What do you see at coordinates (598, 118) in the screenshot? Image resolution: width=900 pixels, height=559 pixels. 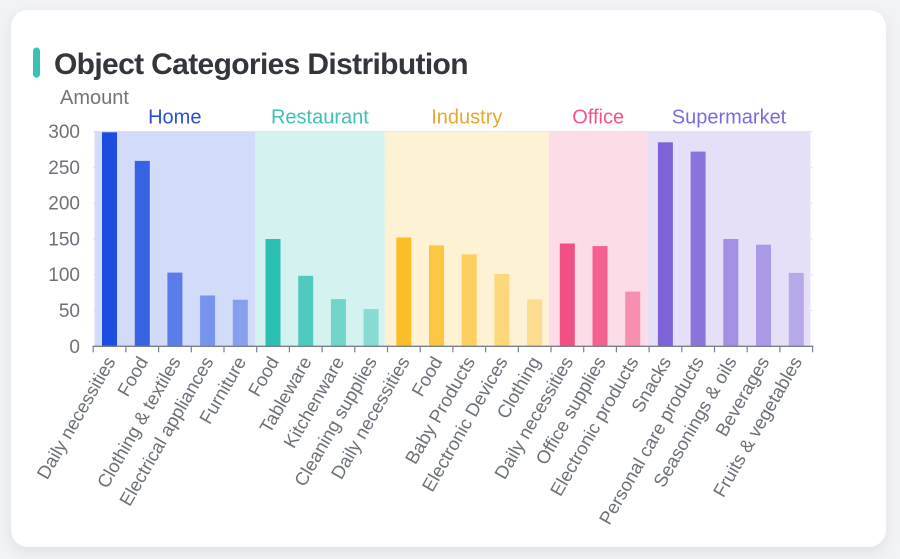 I see `svg-text: Office` at bounding box center [598, 118].